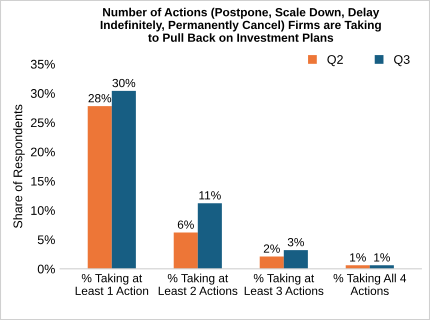 This screenshot has height=320, width=430. What do you see at coordinates (198, 285) in the screenshot?
I see `x-tick-label: % Taking at Least 2 Actions` at bounding box center [198, 285].